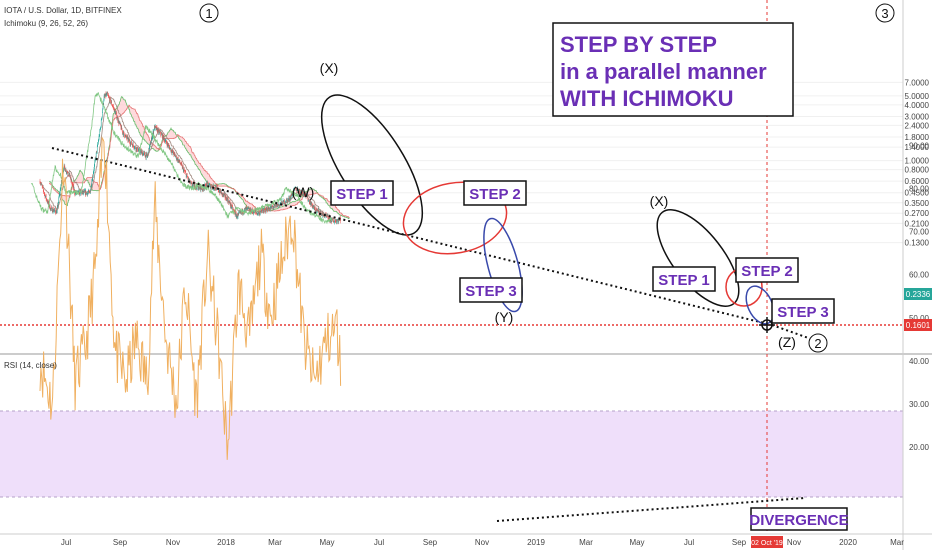 The width and height of the screenshot is (932, 550). Describe the element at coordinates (120, 542) in the screenshot. I see `time-tick-label: Sep` at that location.